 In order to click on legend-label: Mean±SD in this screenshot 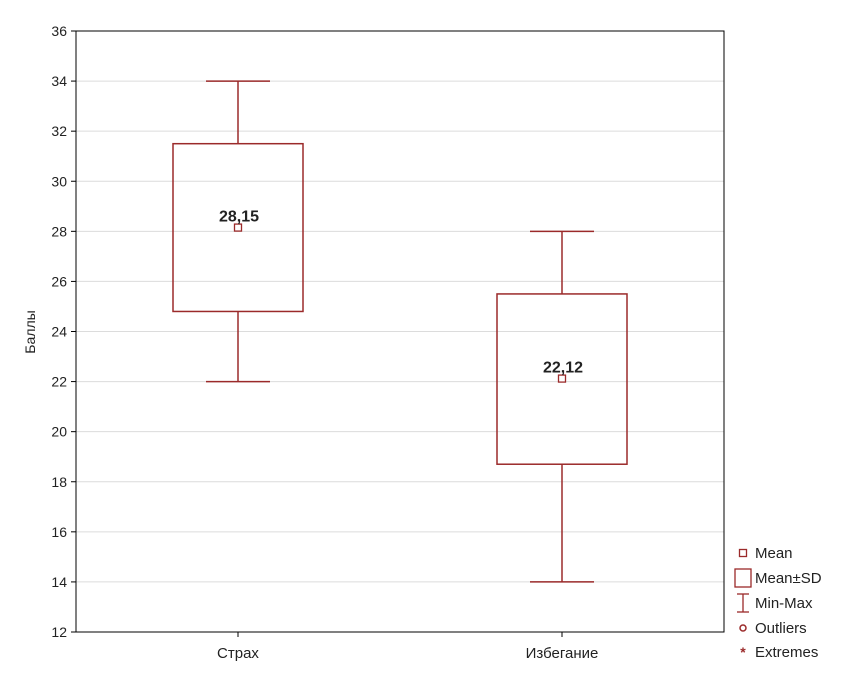, I will do `click(788, 578)`.